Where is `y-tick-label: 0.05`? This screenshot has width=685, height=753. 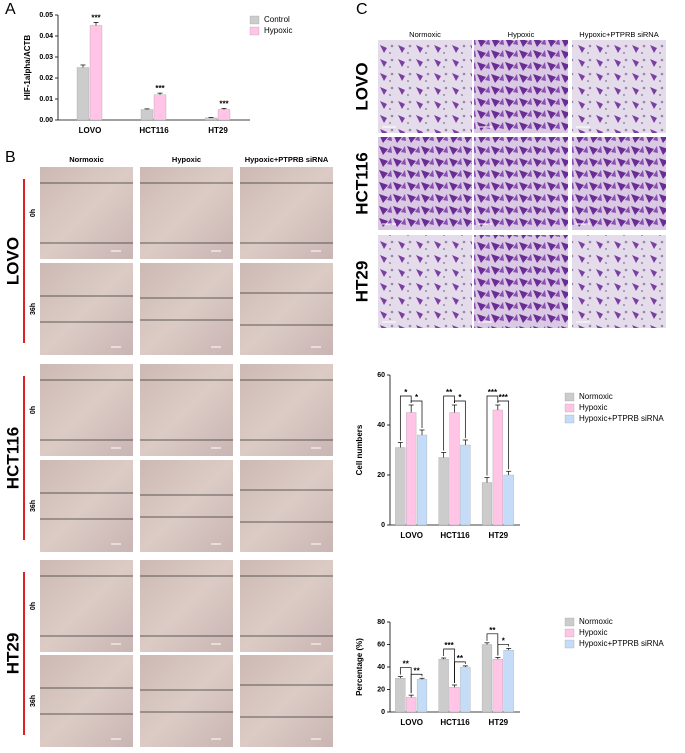 y-tick-label: 0.05 is located at coordinates (46, 15).